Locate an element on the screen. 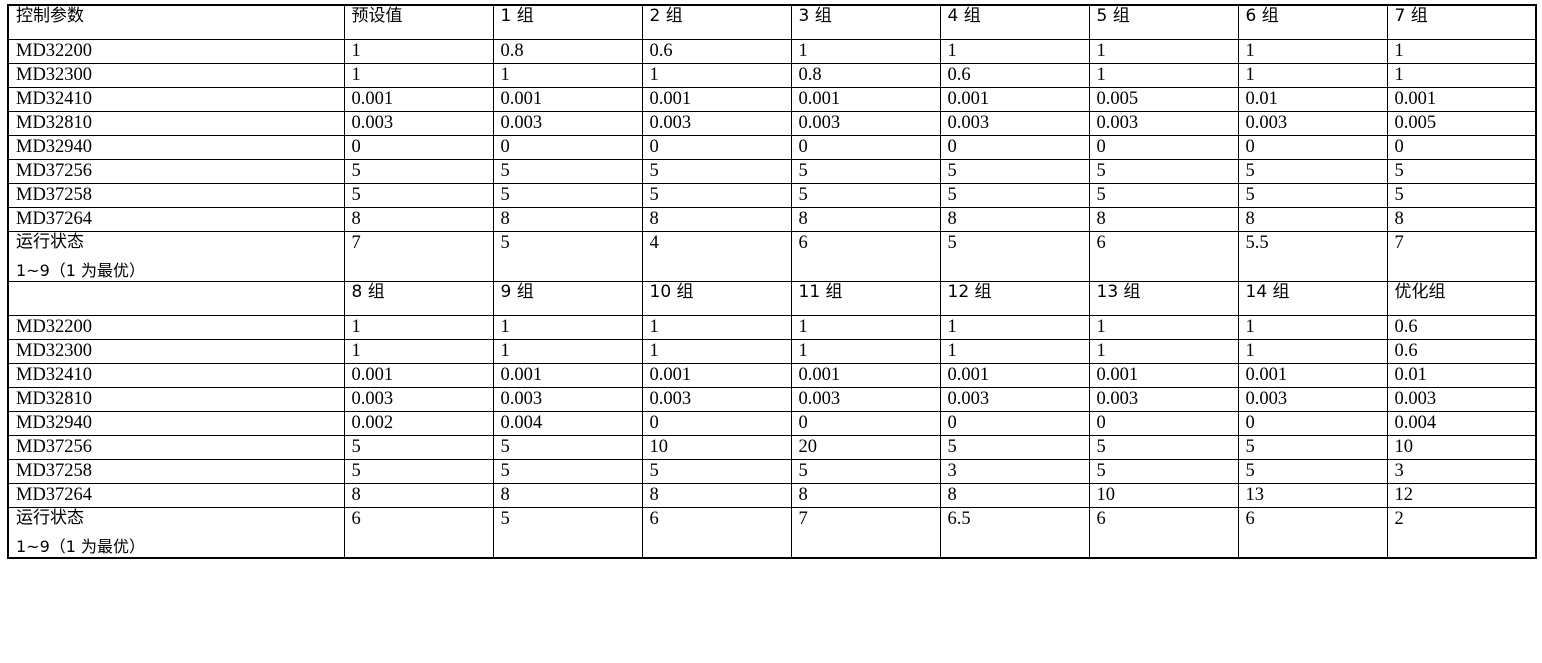  table-row: MD32300 1 1 1 1 1 1 1 0.6 is located at coordinates (772, 351).